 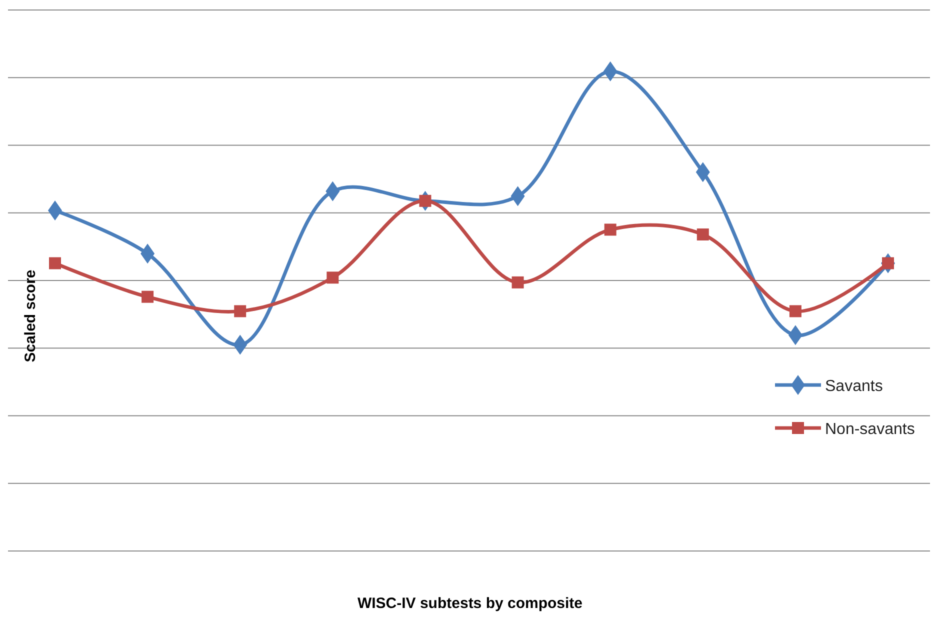 I want to click on x-axis-title: WISC-IV subtests by composite, so click(x=470, y=603).